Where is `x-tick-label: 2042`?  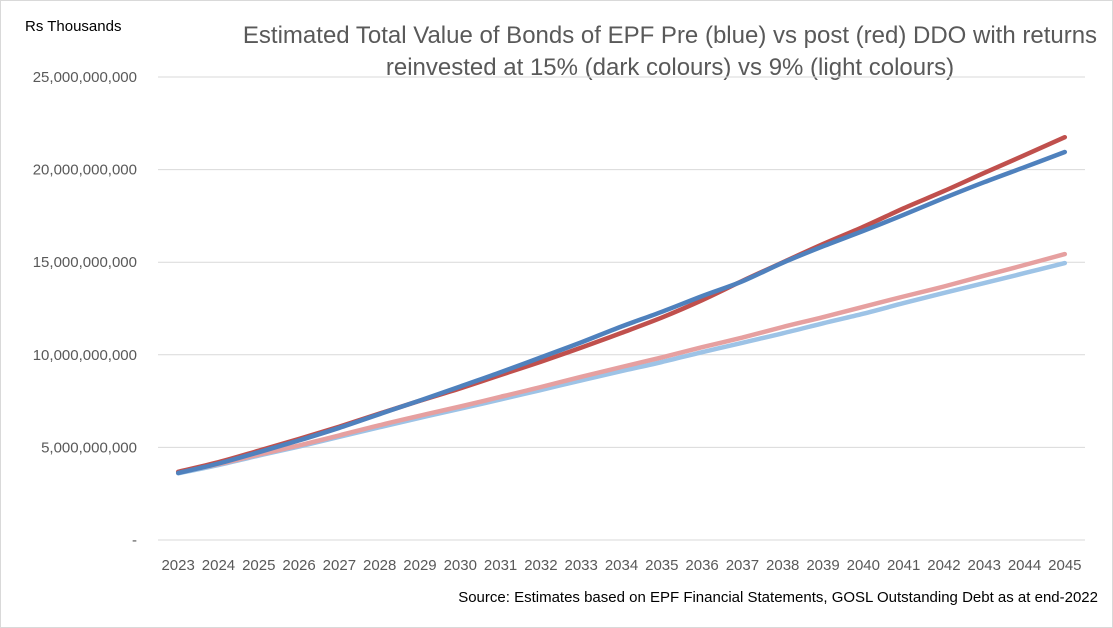 x-tick-label: 2042 is located at coordinates (943, 565).